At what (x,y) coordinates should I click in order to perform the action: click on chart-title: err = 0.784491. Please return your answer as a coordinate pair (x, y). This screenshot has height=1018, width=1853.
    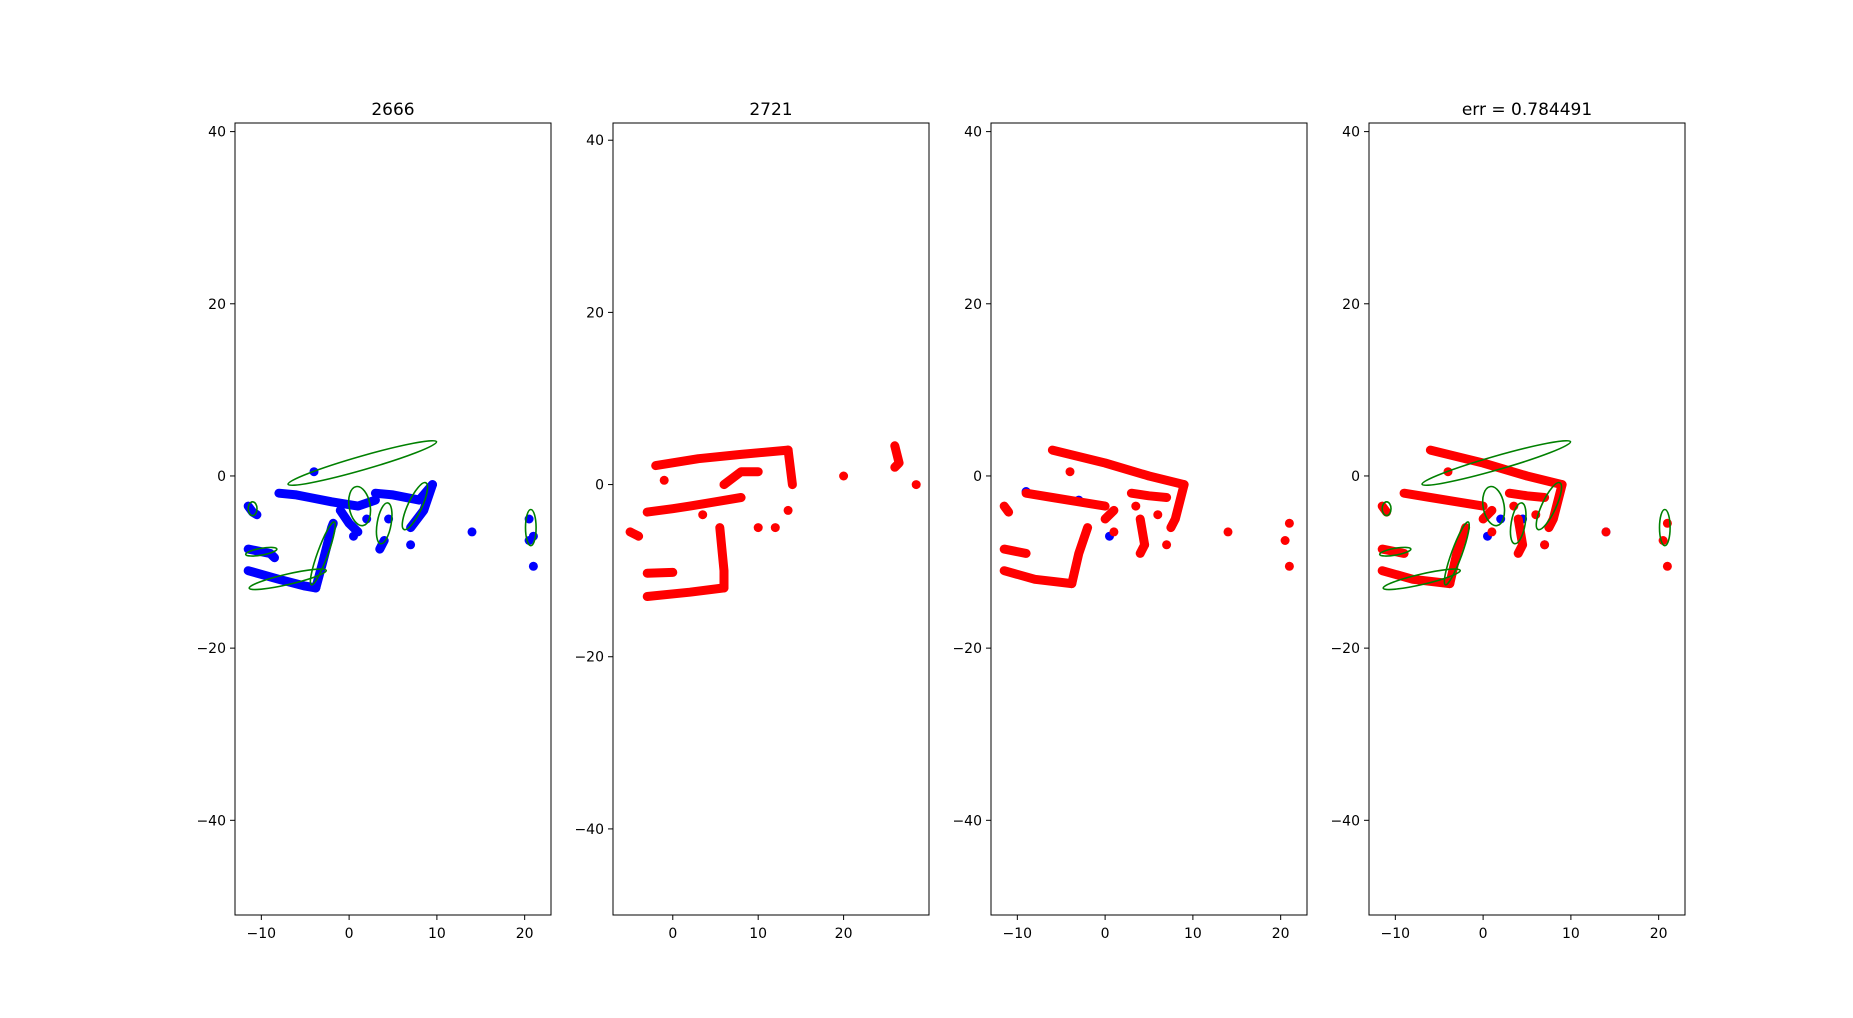
    Looking at the image, I should click on (1527, 110).